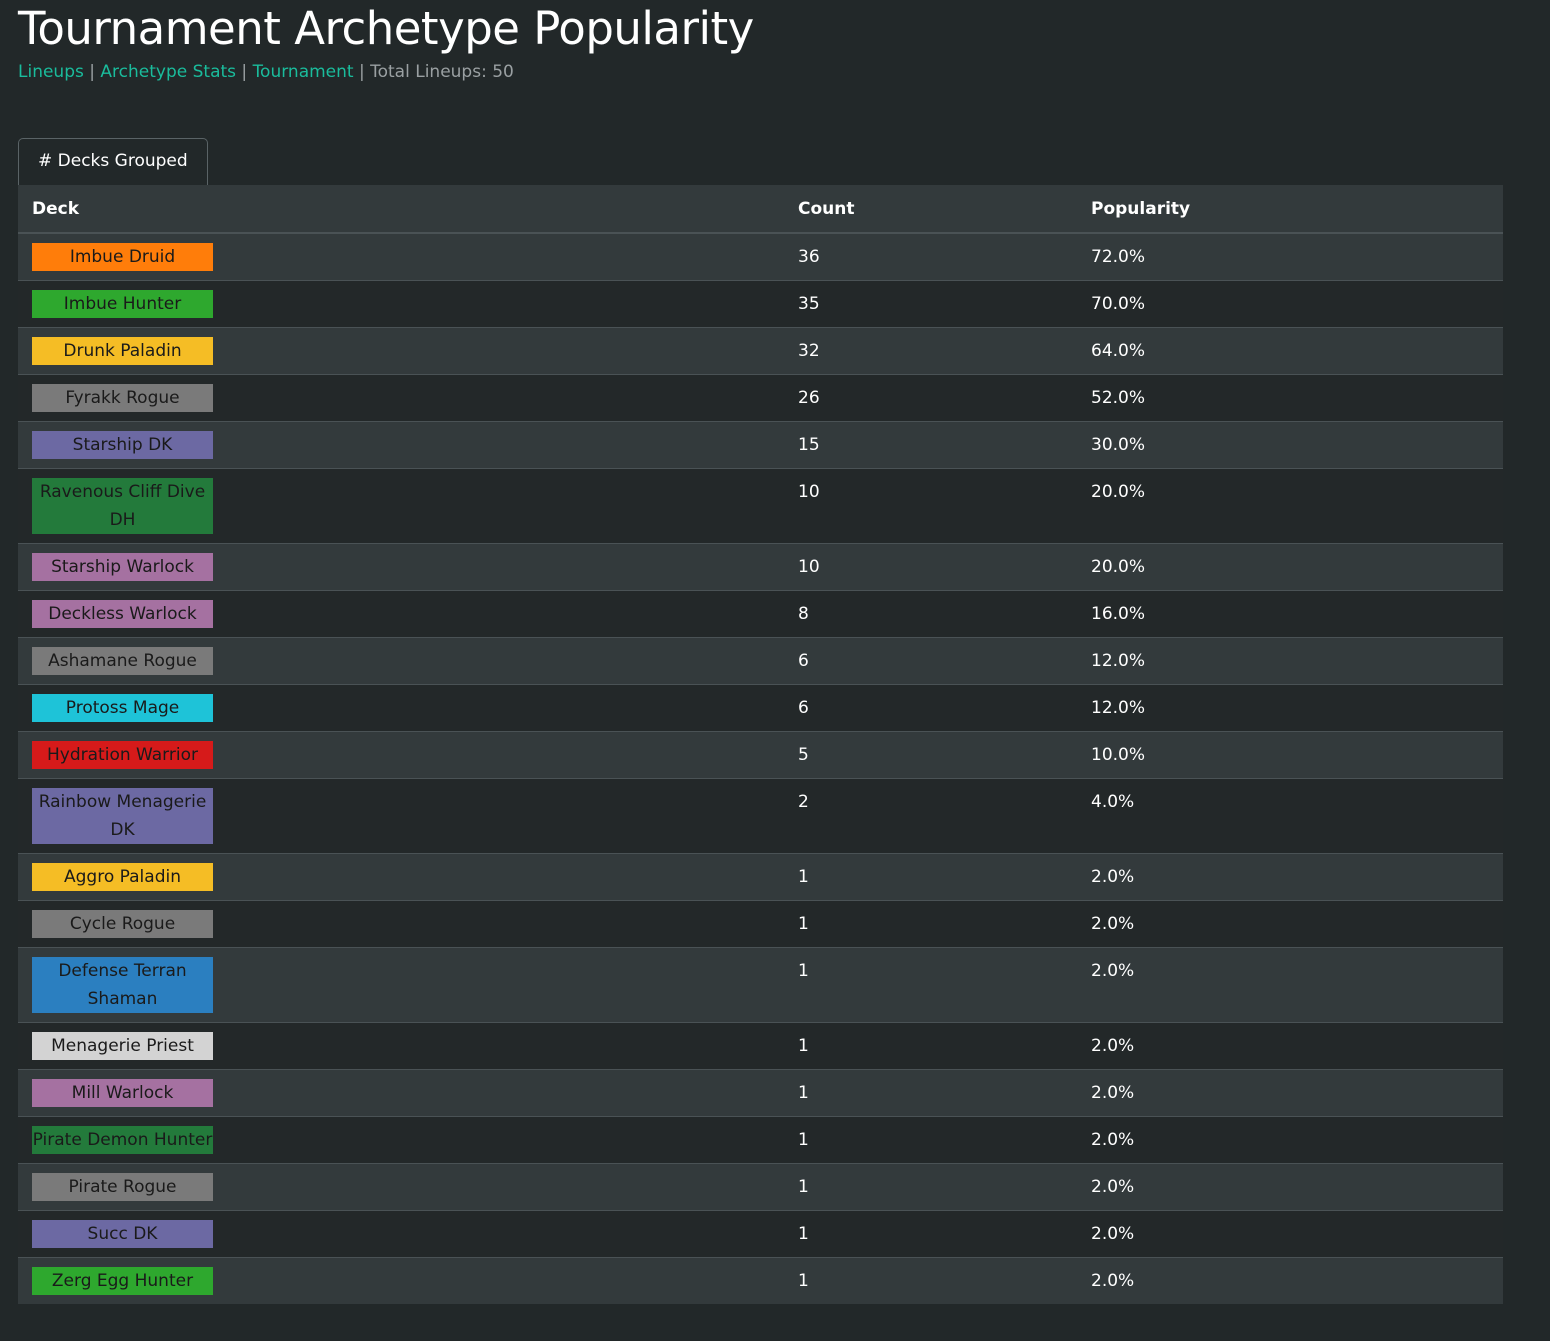 The image size is (1550, 1341). Describe the element at coordinates (930, 351) in the screenshot. I see `count-cell: 32` at that location.